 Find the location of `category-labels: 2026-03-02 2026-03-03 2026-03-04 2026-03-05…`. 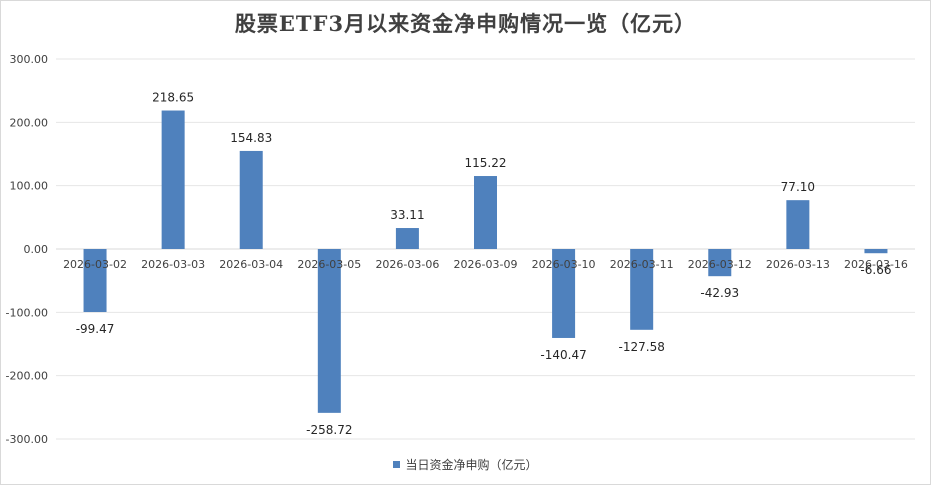

category-labels: 2026-03-02 2026-03-03 2026-03-04 2026-03-05… is located at coordinates (485, 264).